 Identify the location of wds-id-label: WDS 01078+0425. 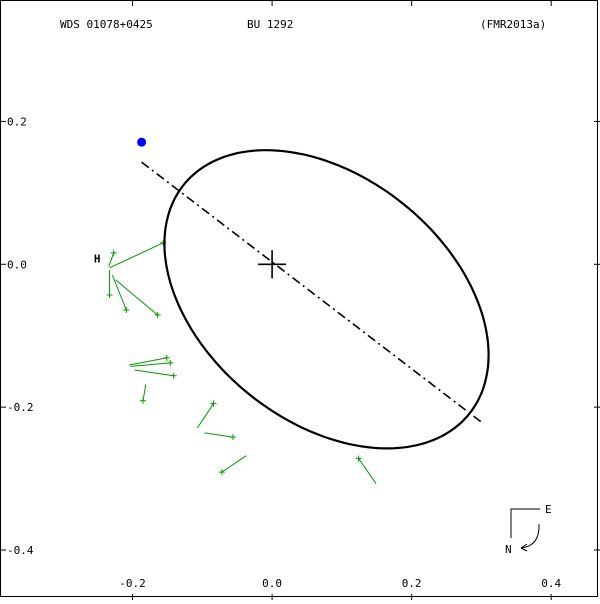
(106, 24).